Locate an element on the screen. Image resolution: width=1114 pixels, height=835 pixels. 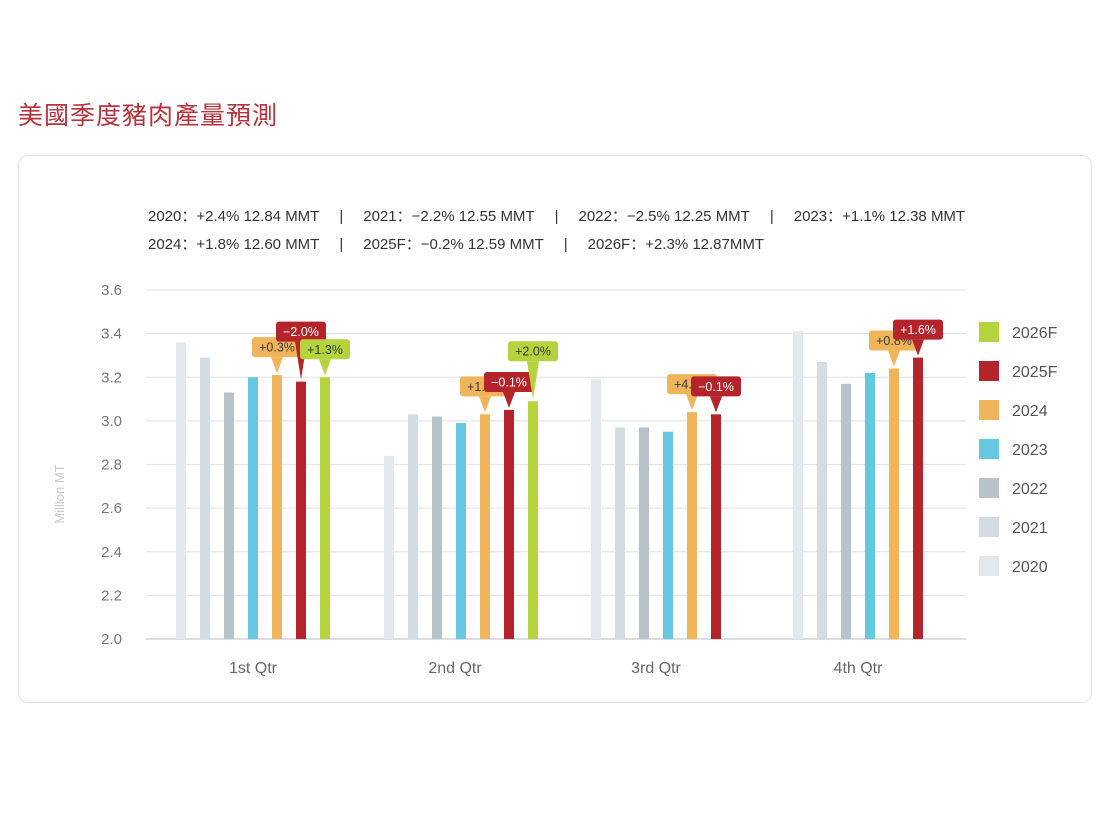
bar-2025f-q3 is located at coordinates (716, 526).